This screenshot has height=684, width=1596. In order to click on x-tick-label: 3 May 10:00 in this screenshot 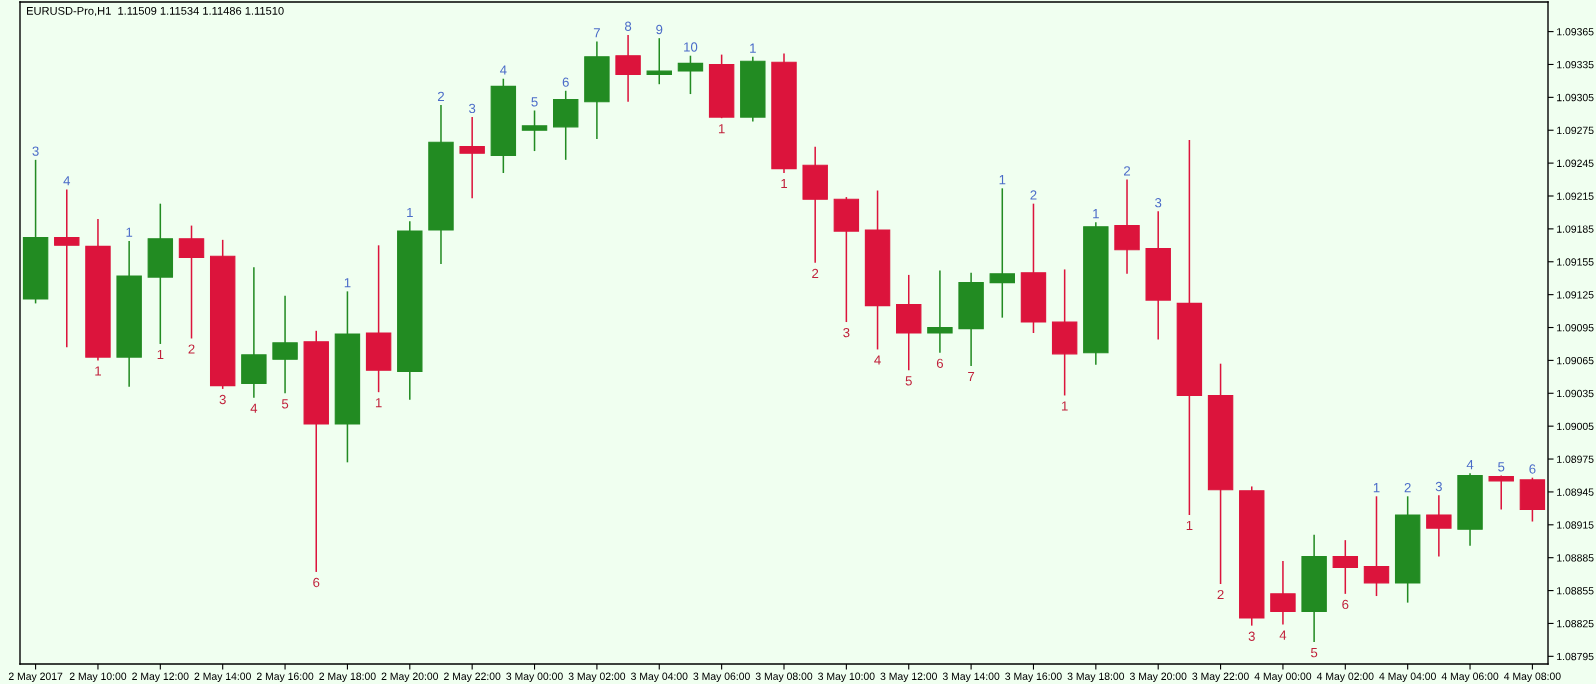, I will do `click(846, 677)`.